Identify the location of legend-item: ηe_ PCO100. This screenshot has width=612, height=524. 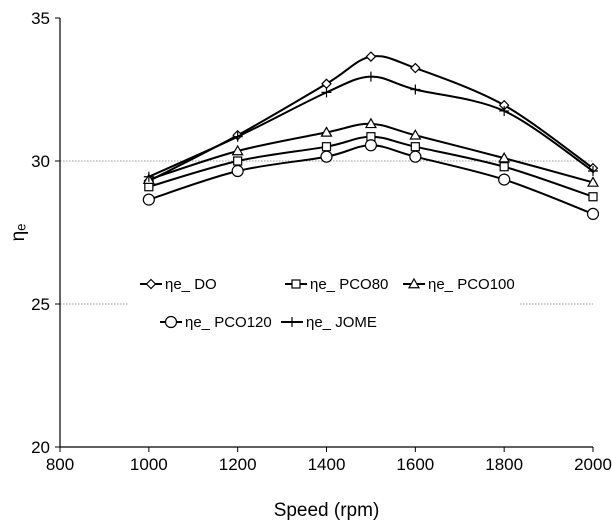
(459, 284).